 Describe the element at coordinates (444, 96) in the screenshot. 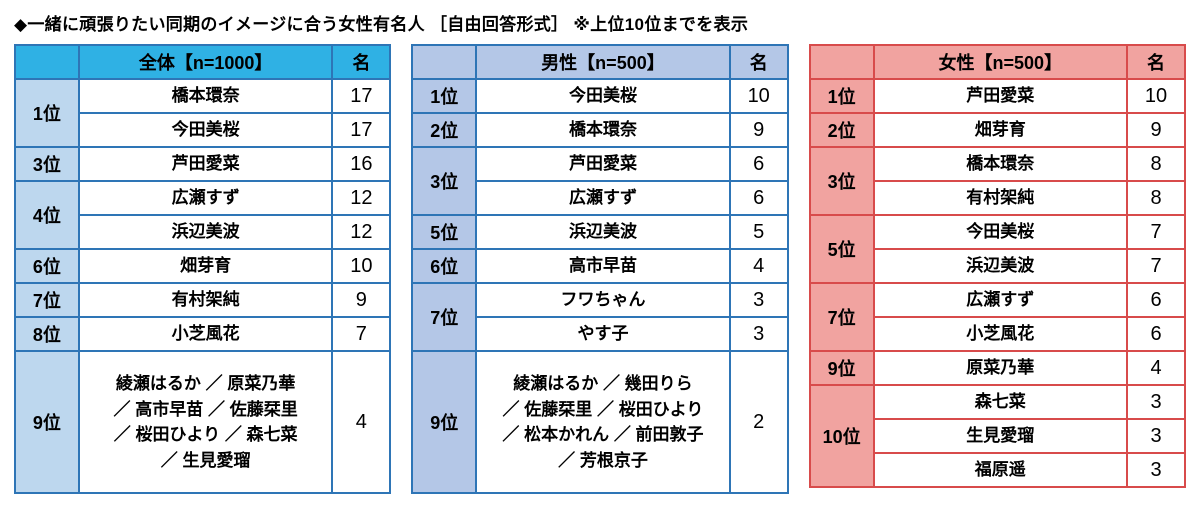

I see `rank-cell: 1位` at that location.